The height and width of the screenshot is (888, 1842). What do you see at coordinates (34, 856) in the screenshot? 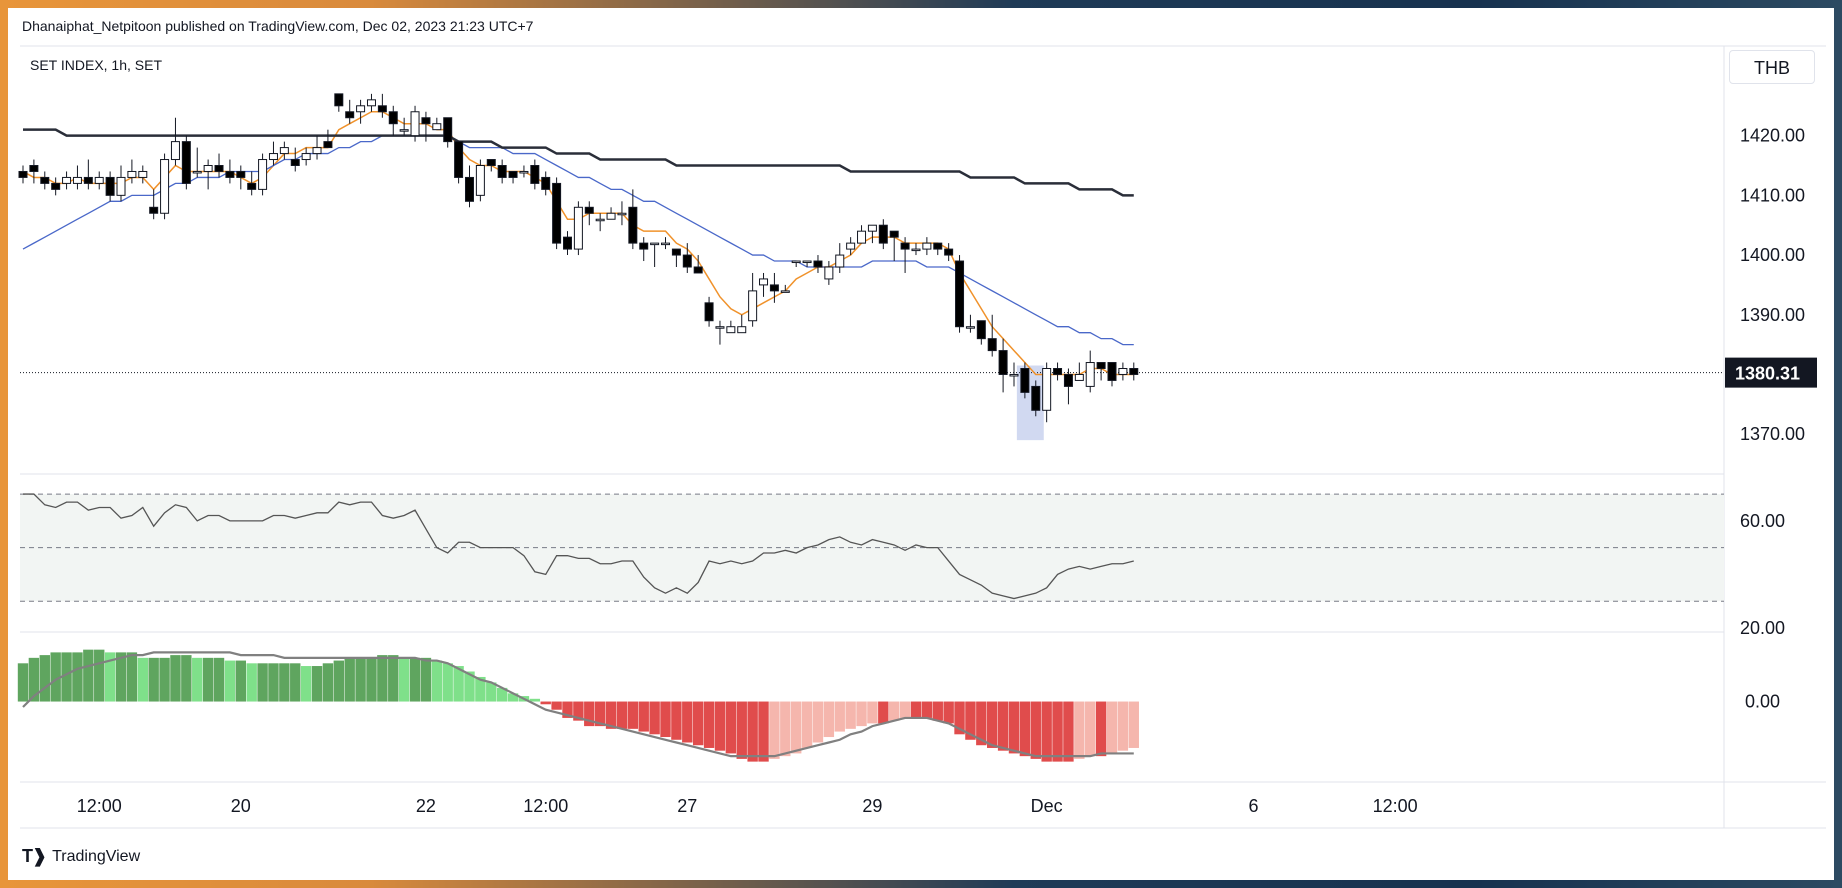
I see `tradingview-logo-icon: T❱` at bounding box center [34, 856].